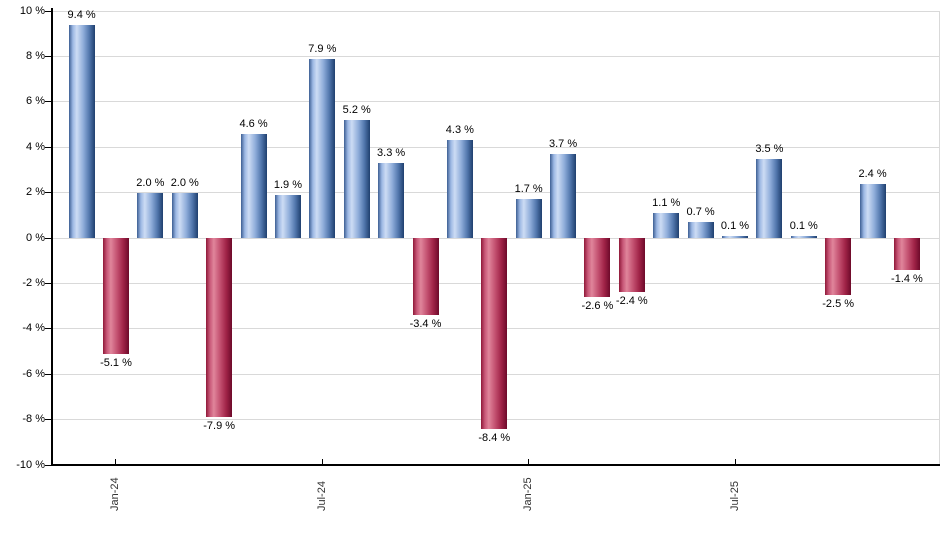 The image size is (940, 550). I want to click on bar-value-label: 1.1 %, so click(666, 203).